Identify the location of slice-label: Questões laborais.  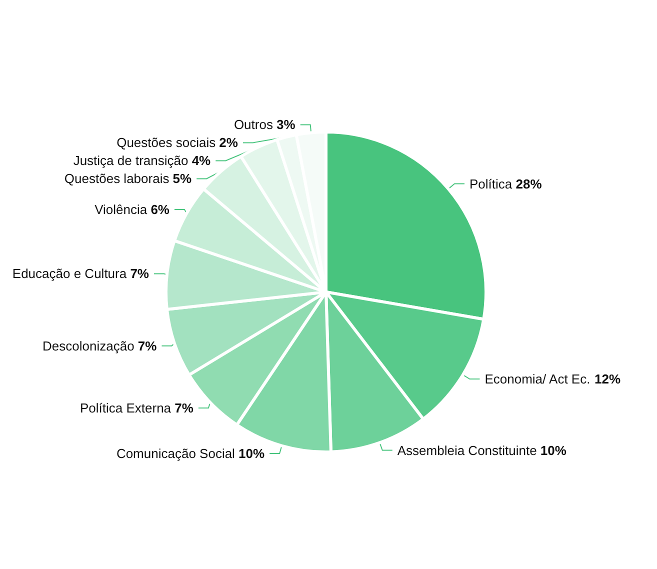
(117, 178).